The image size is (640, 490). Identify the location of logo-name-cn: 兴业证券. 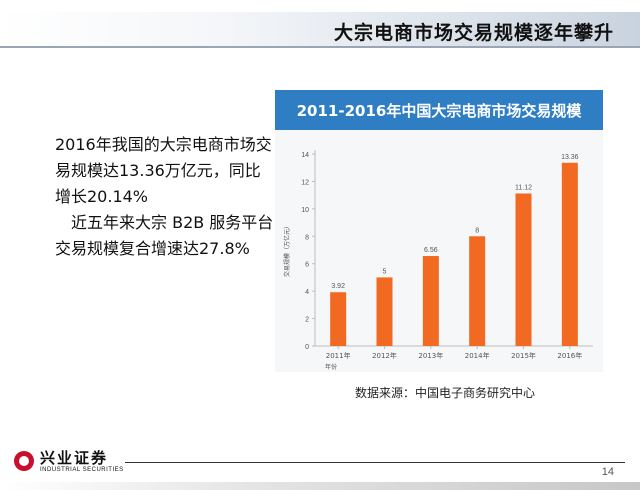
(74, 458).